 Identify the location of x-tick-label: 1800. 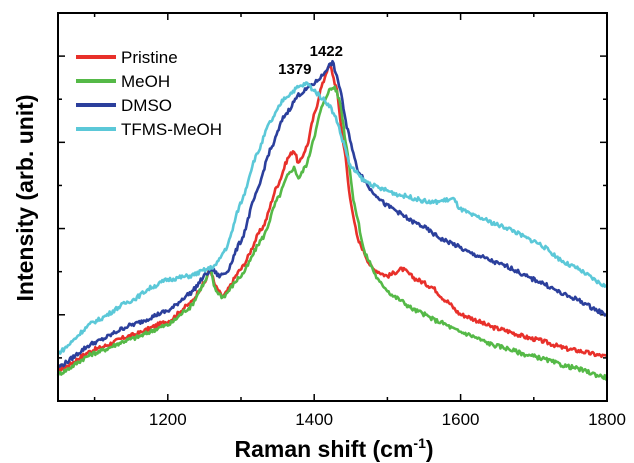
(607, 419).